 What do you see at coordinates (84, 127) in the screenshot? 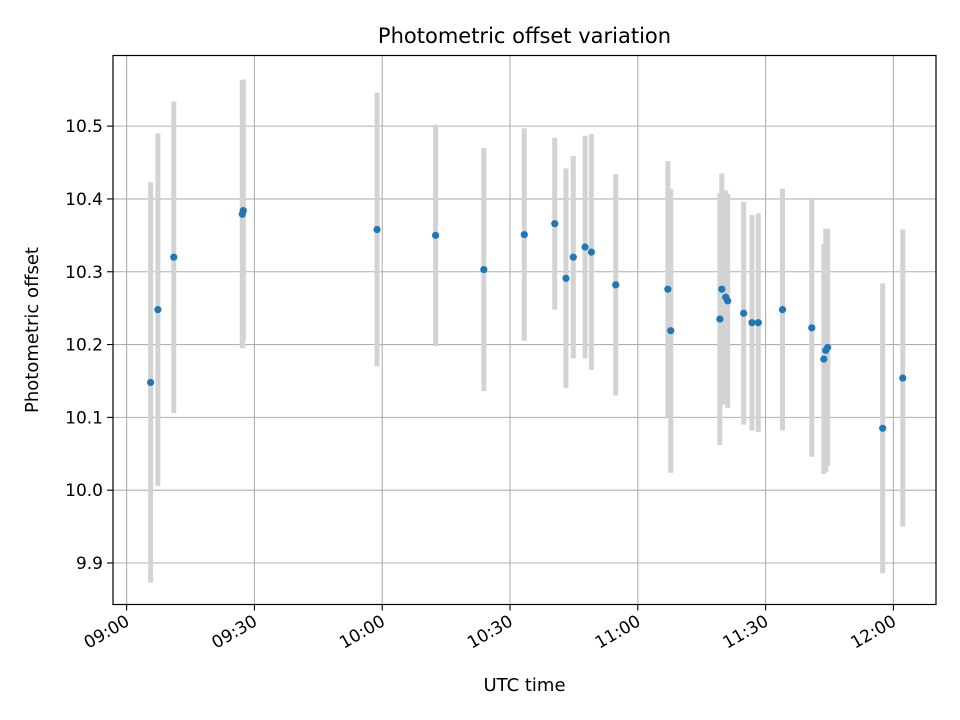
I see `y-tick-label: 10.5` at bounding box center [84, 127].